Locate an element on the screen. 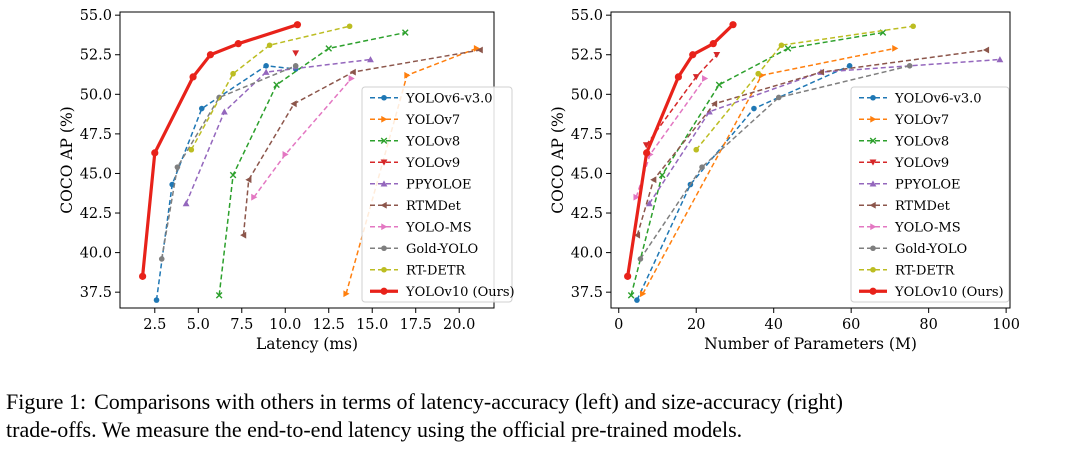  series-yolo-ms is located at coordinates (303, 138).